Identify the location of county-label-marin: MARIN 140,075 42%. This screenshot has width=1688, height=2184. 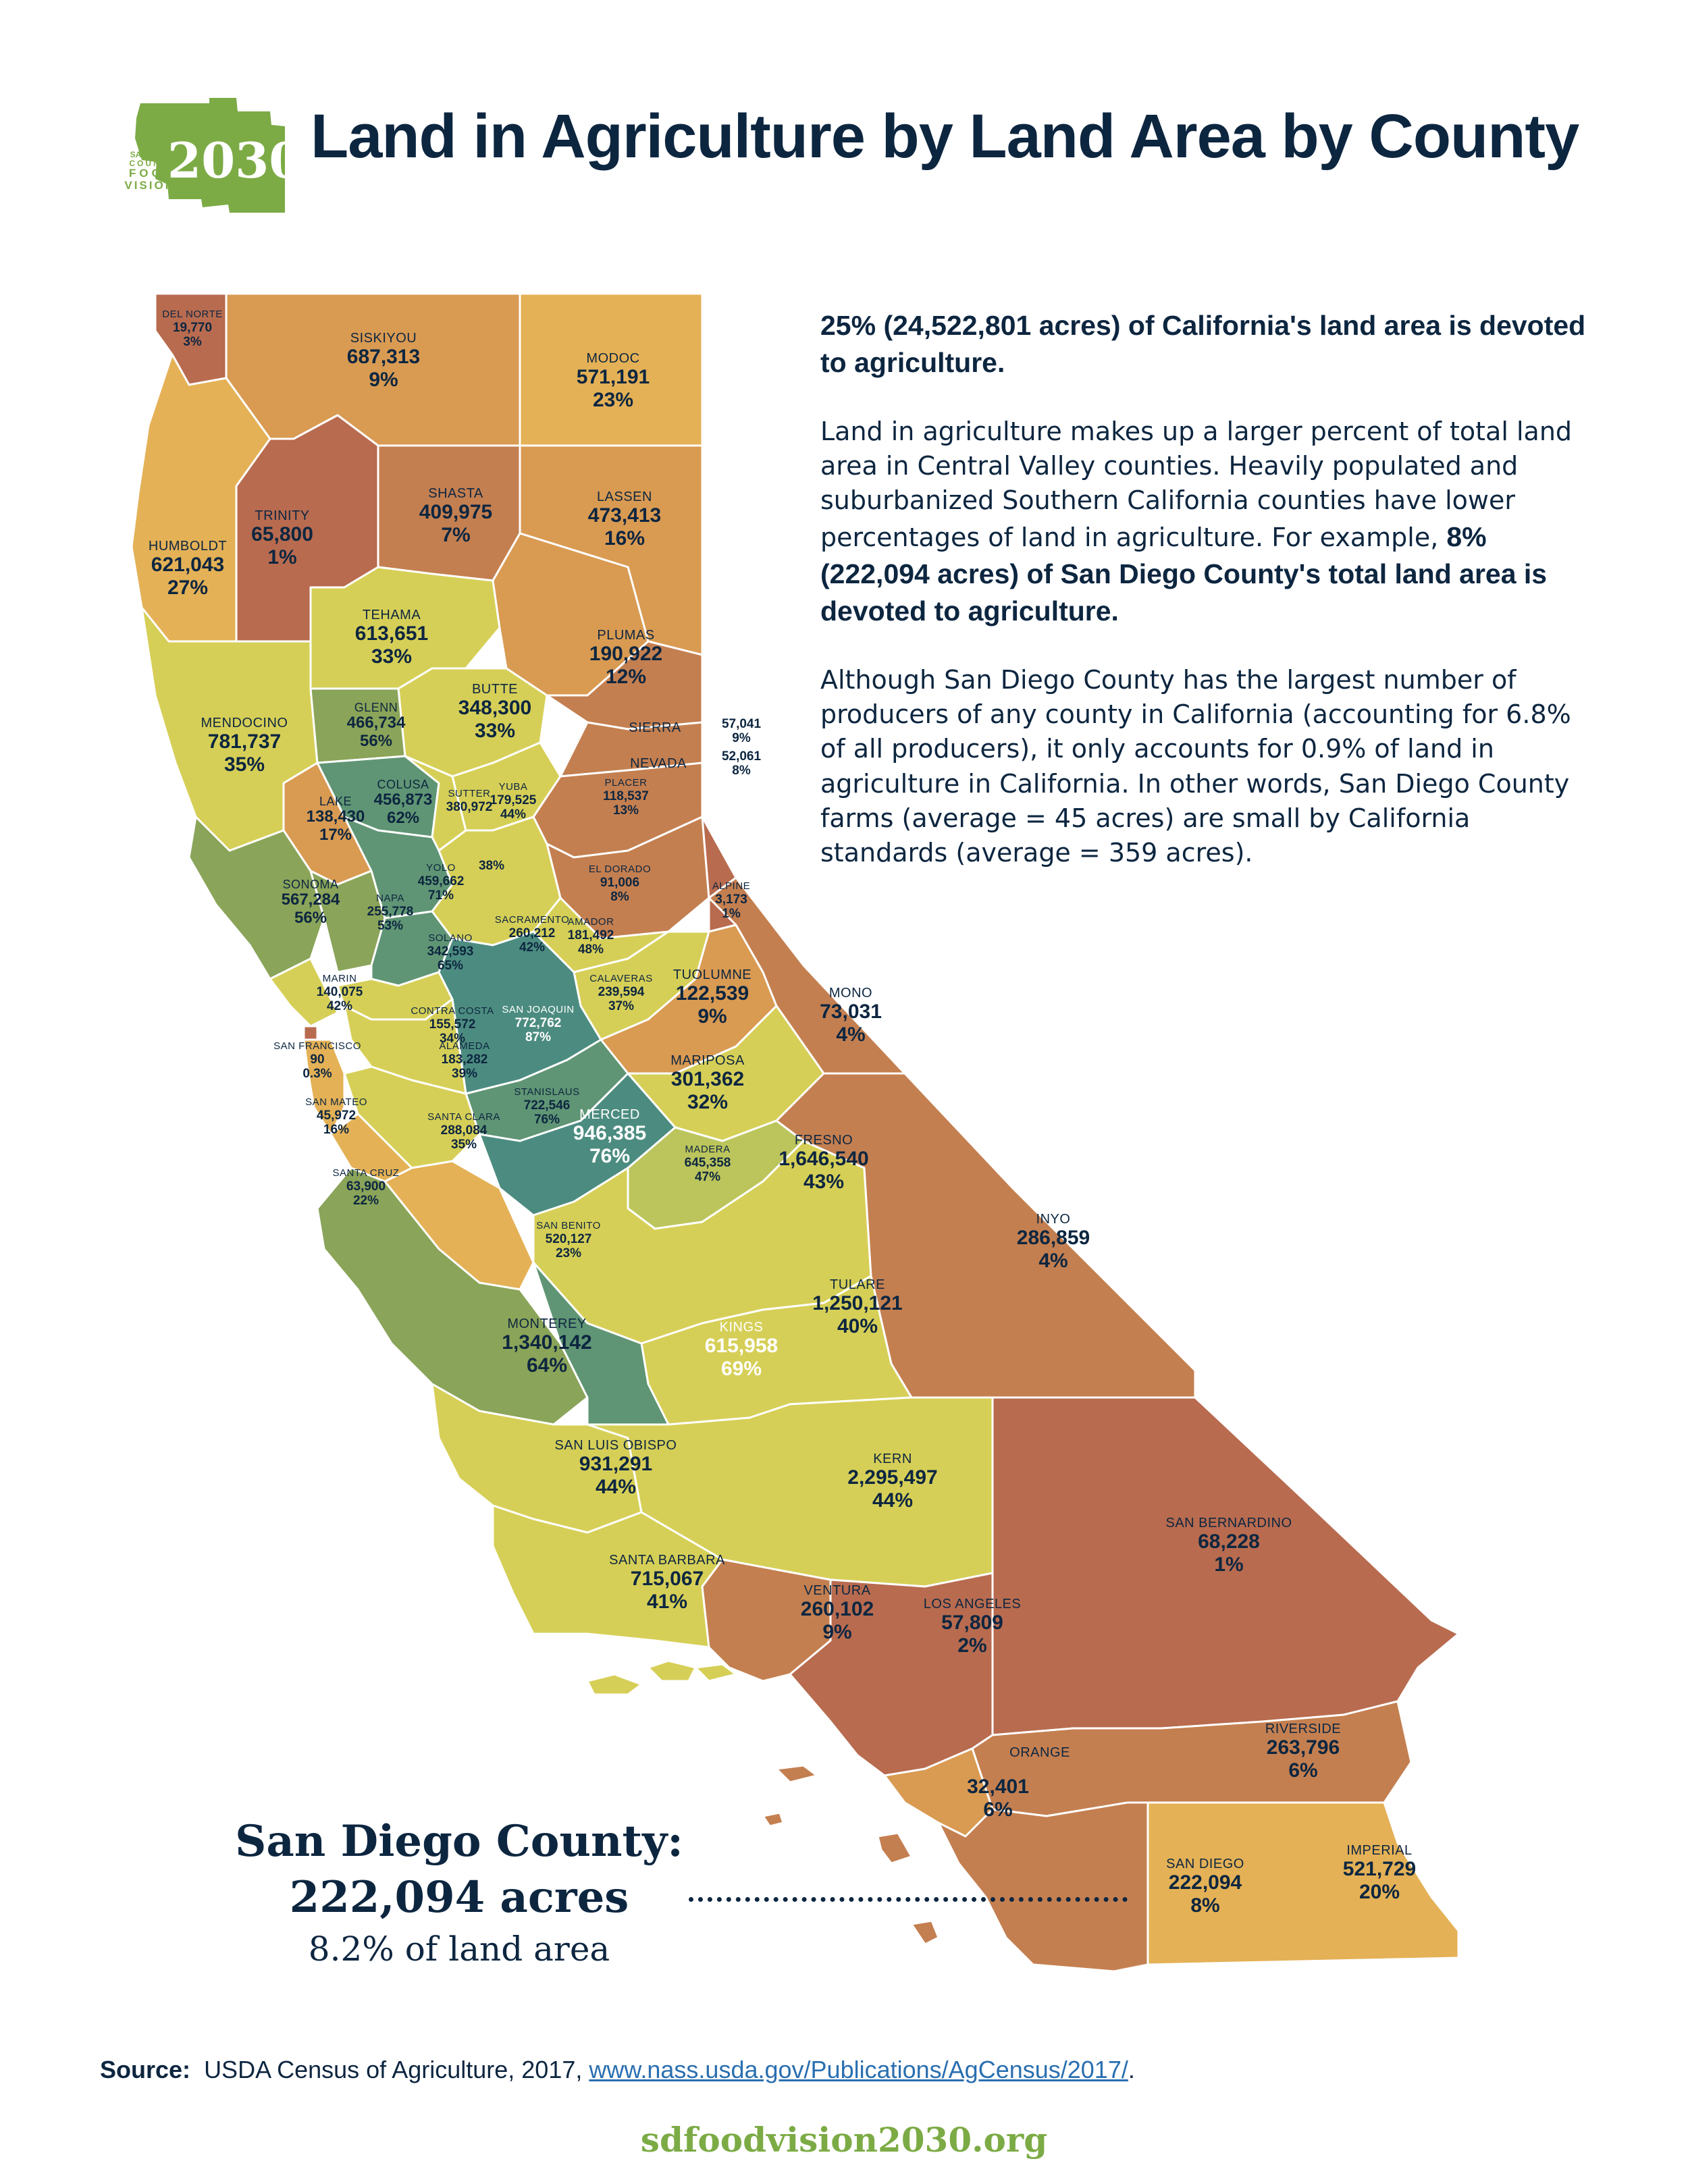
(340, 993).